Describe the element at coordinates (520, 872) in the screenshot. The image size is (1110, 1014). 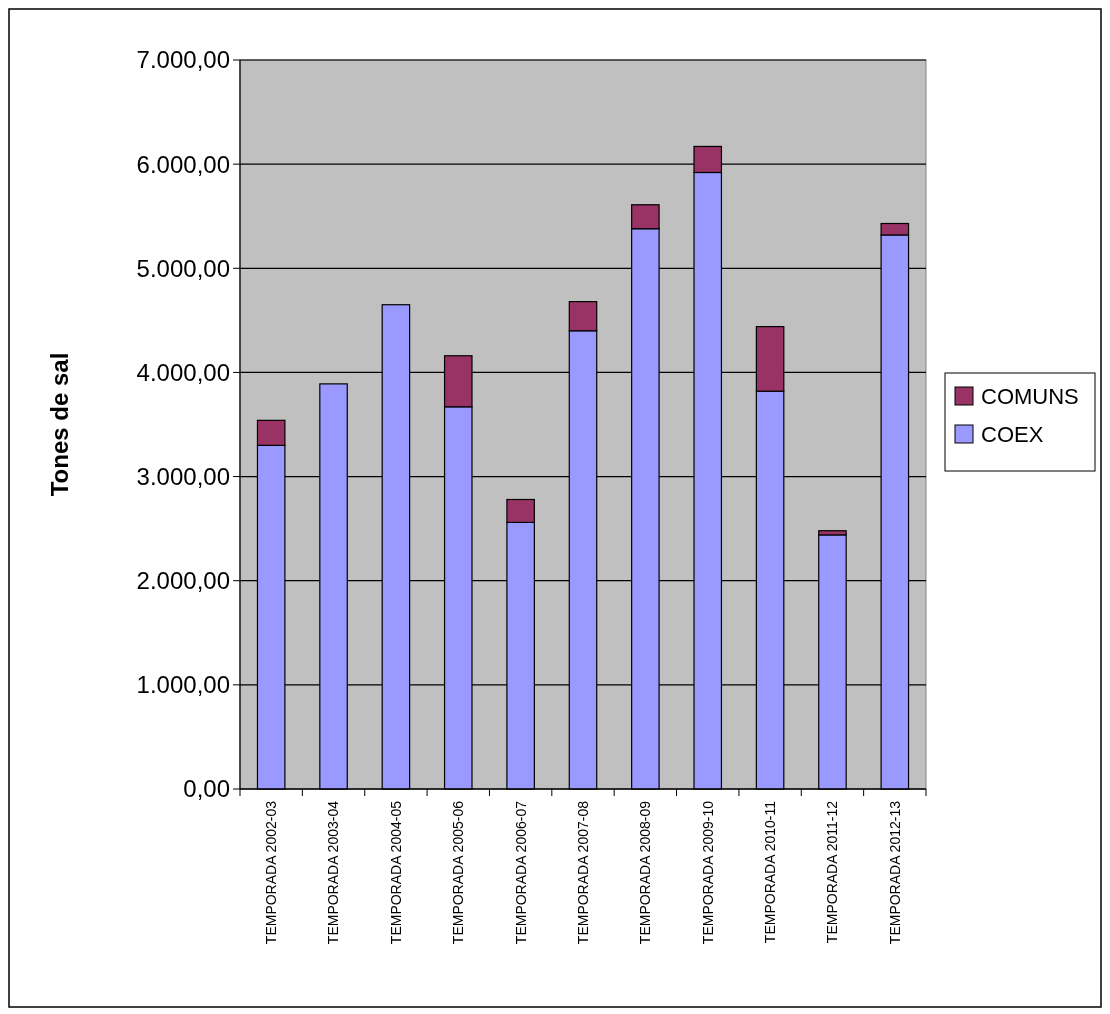
I see `x-tick-label: TEMPORADA 2006-07` at that location.